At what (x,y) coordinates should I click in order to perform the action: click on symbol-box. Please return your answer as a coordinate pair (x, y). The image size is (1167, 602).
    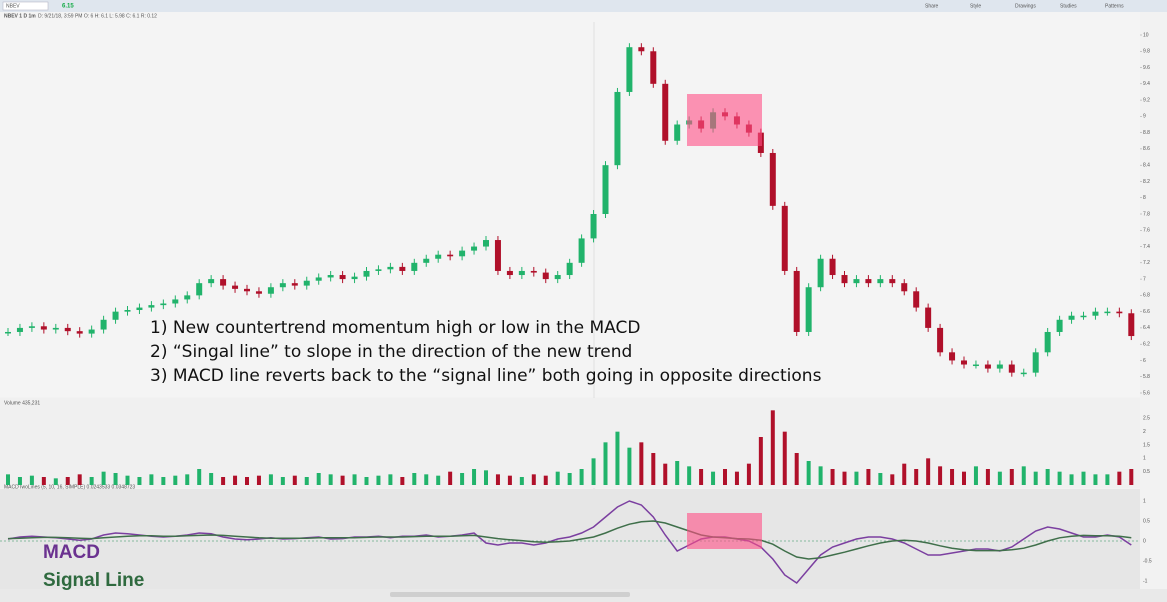
    Looking at the image, I should click on (25, 6).